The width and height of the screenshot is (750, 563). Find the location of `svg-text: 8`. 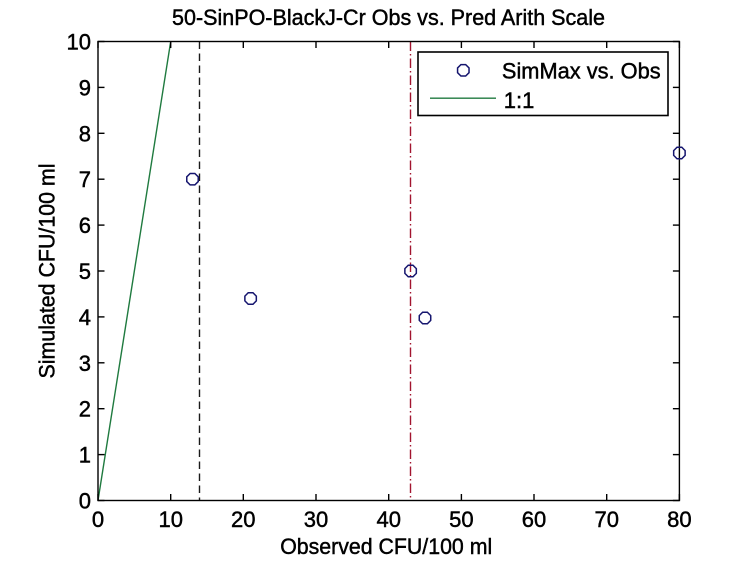

svg-text: 8 is located at coordinates (85, 133).